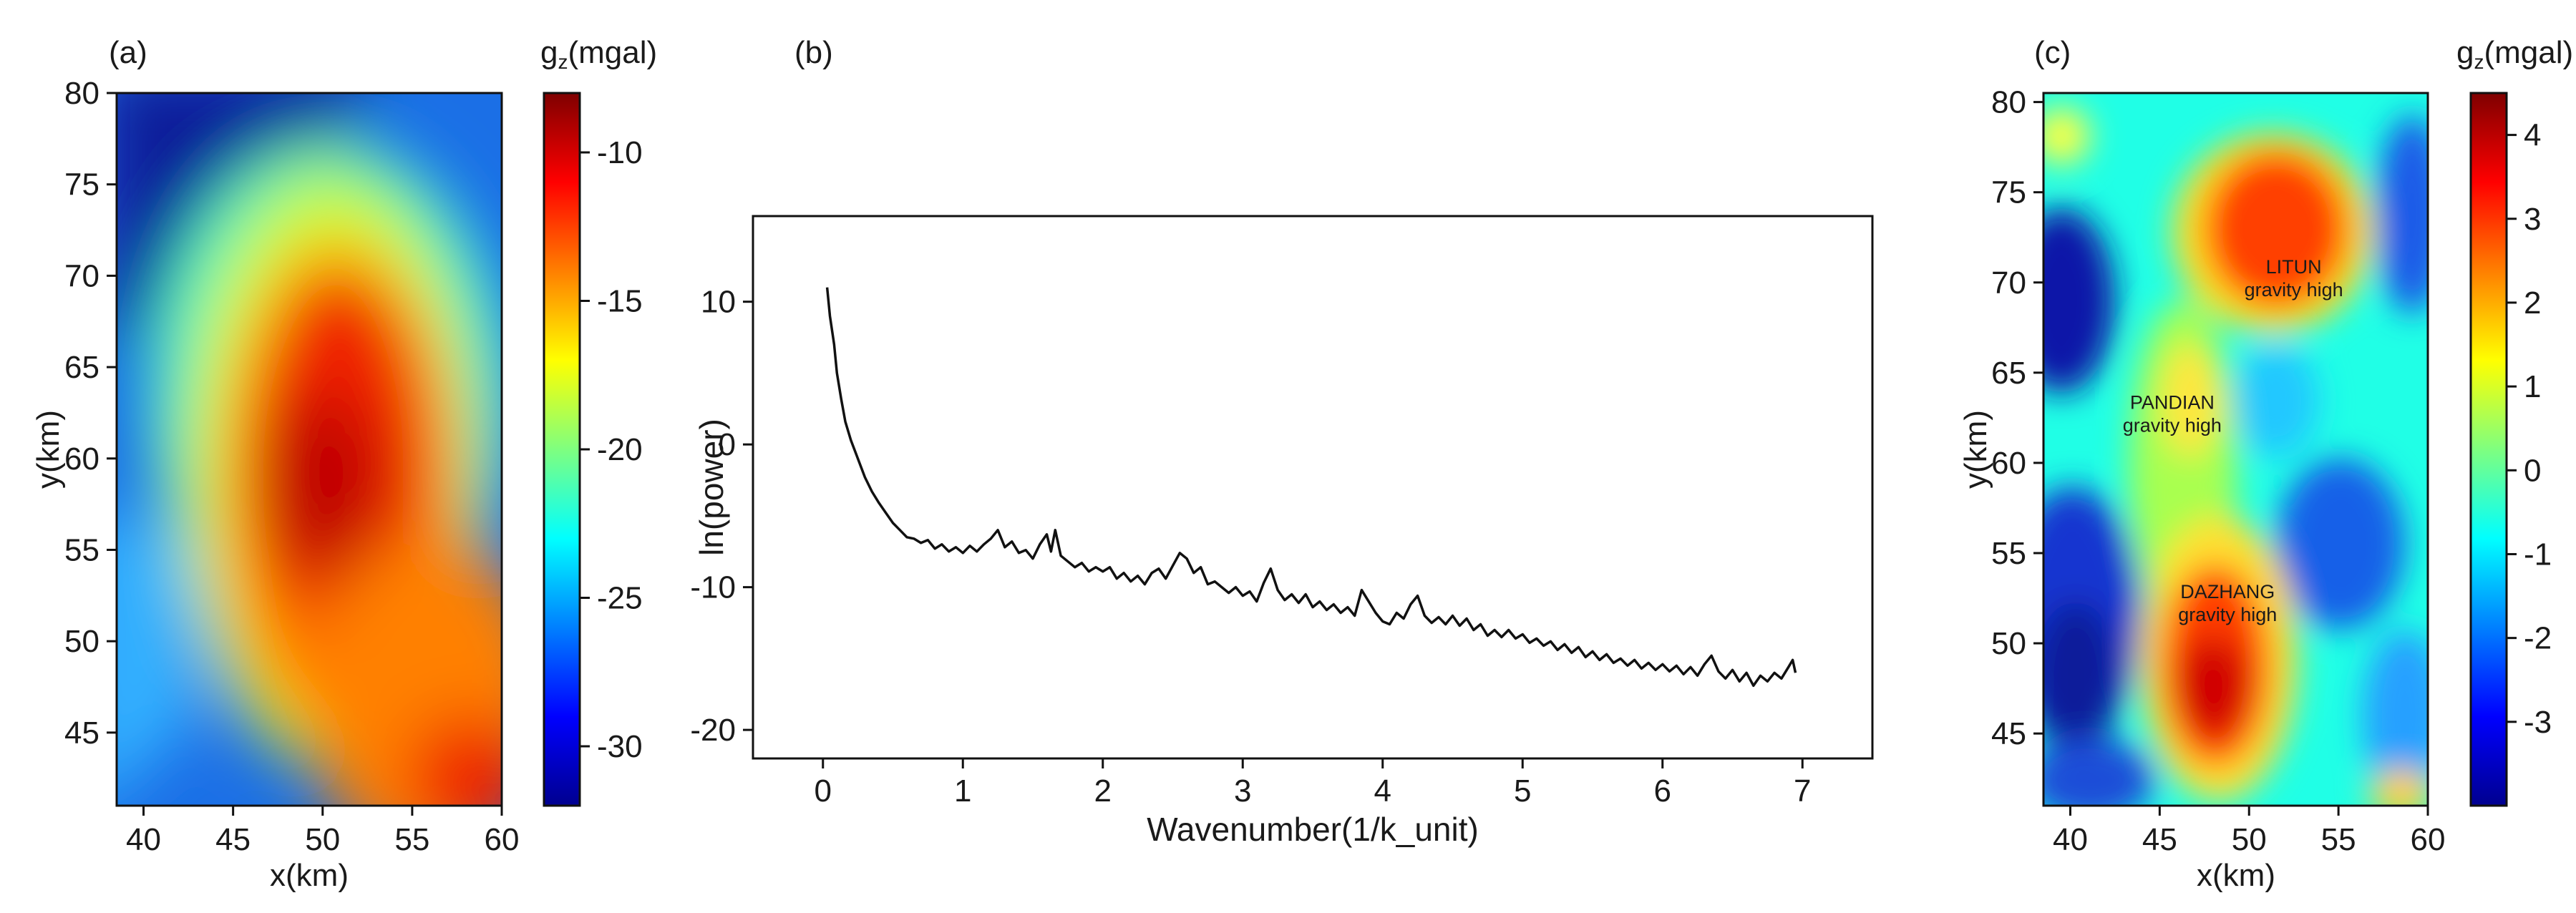  I want to click on panel-c-y-ticks: 45 50 55 60 65 70 75 80, so click(2017, 418).